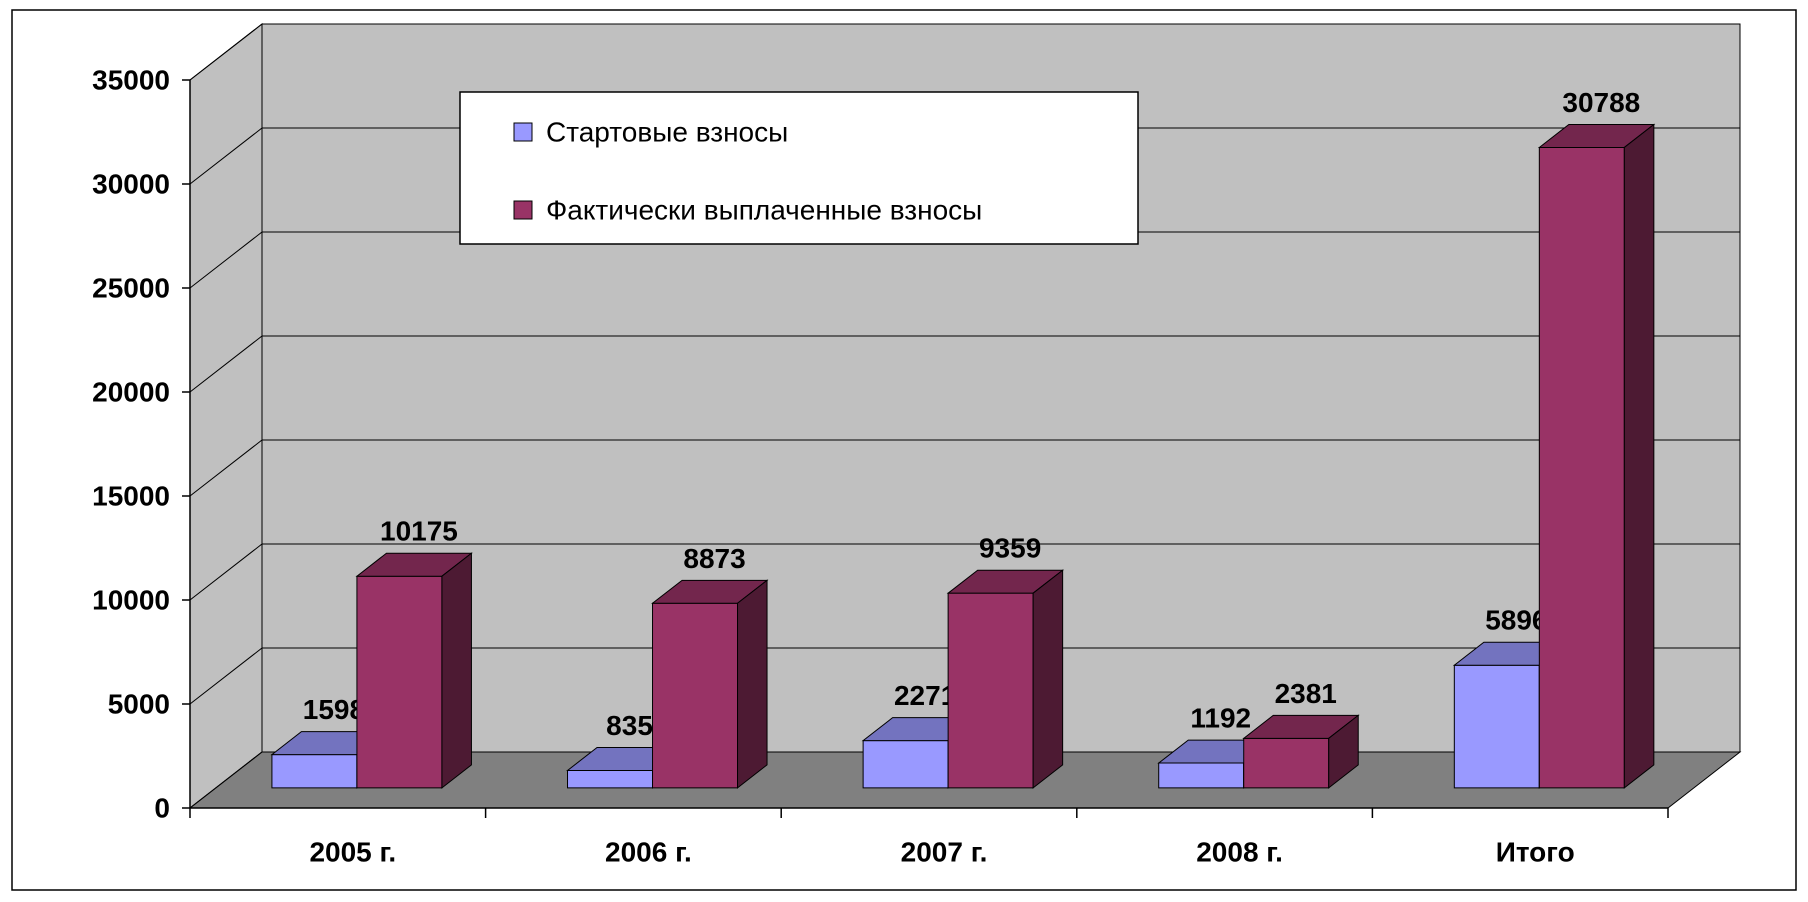  I want to click on y-tick-label: 5000, so click(139, 704).